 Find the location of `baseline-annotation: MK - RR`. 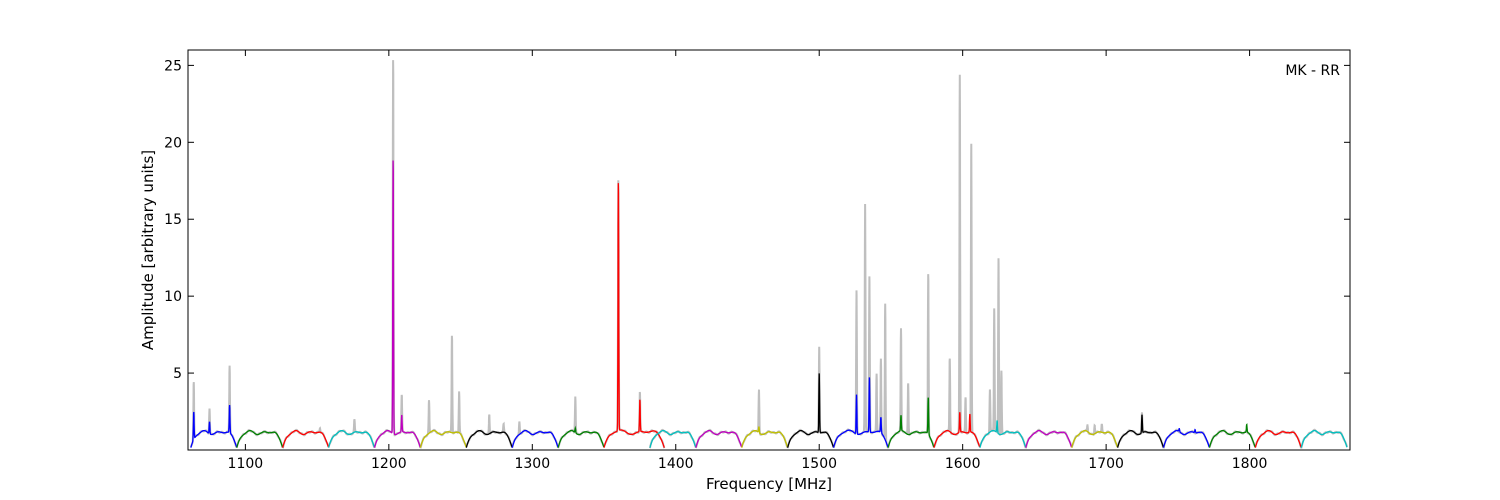

baseline-annotation: MK - RR is located at coordinates (1312, 71).